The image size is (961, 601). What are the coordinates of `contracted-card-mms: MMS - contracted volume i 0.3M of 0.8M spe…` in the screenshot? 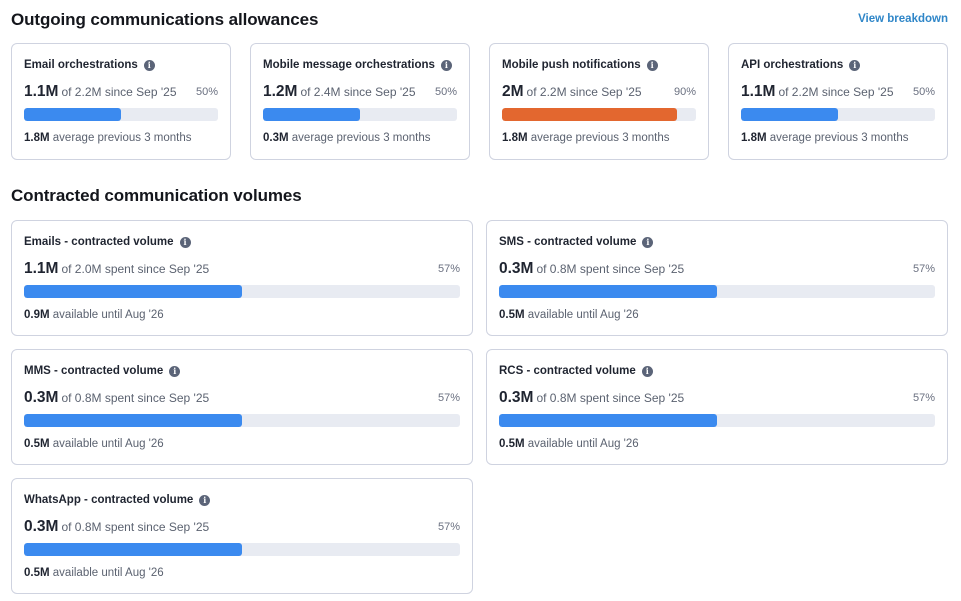 It's located at (242, 407).